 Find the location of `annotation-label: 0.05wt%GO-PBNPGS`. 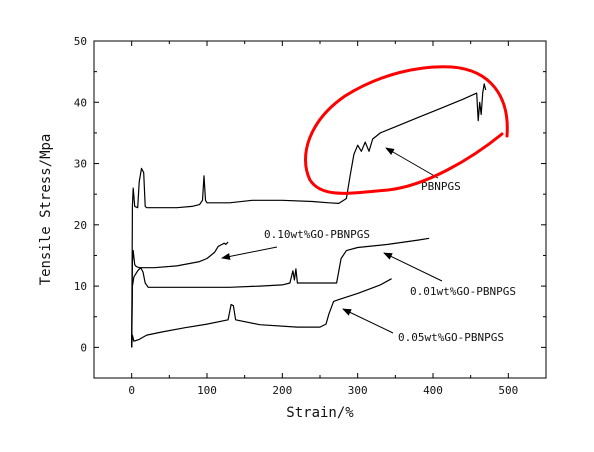

annotation-label: 0.05wt%GO-PBNPGS is located at coordinates (451, 337).